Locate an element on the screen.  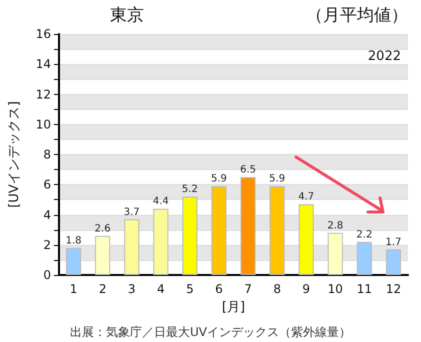
chart-title: 東京 is located at coordinates (127, 16).